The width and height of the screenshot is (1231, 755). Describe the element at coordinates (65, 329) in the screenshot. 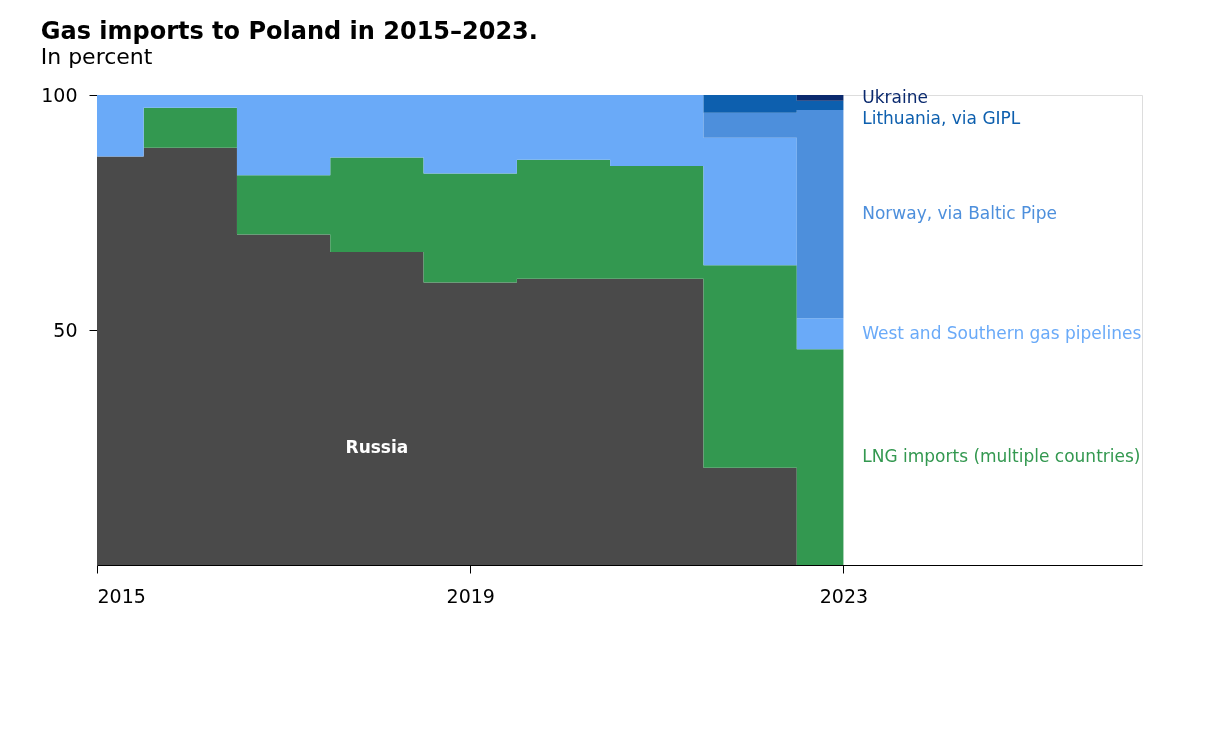

I see `y-tick-label: 50` at that location.